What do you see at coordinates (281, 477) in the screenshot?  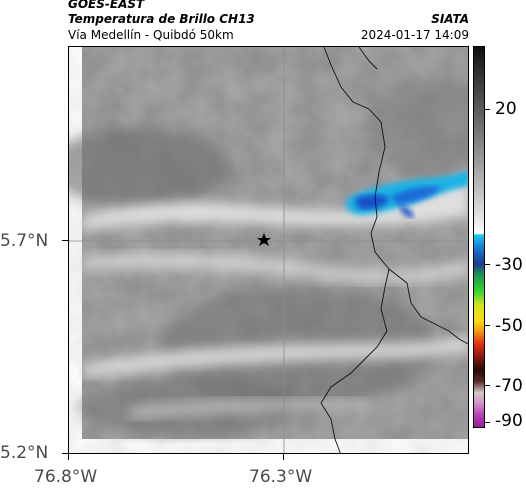 I see `lon-label-76-3: 76.3°W` at bounding box center [281, 477].